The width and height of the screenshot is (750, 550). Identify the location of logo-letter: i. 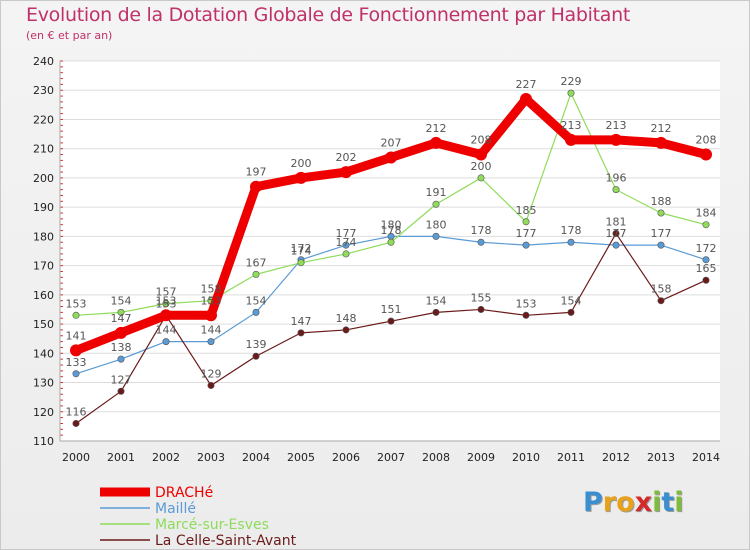
(679, 502).